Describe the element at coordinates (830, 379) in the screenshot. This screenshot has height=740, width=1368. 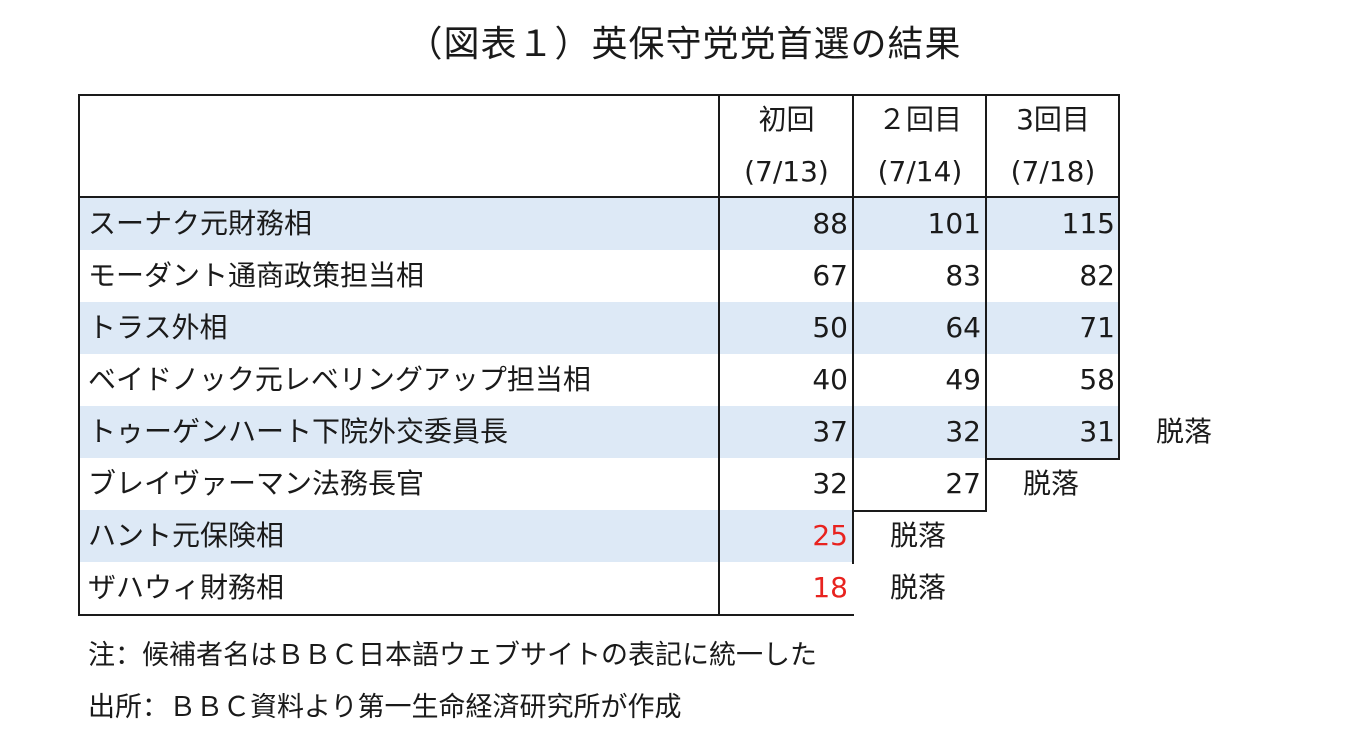
I see `round1-votes: 40` at that location.